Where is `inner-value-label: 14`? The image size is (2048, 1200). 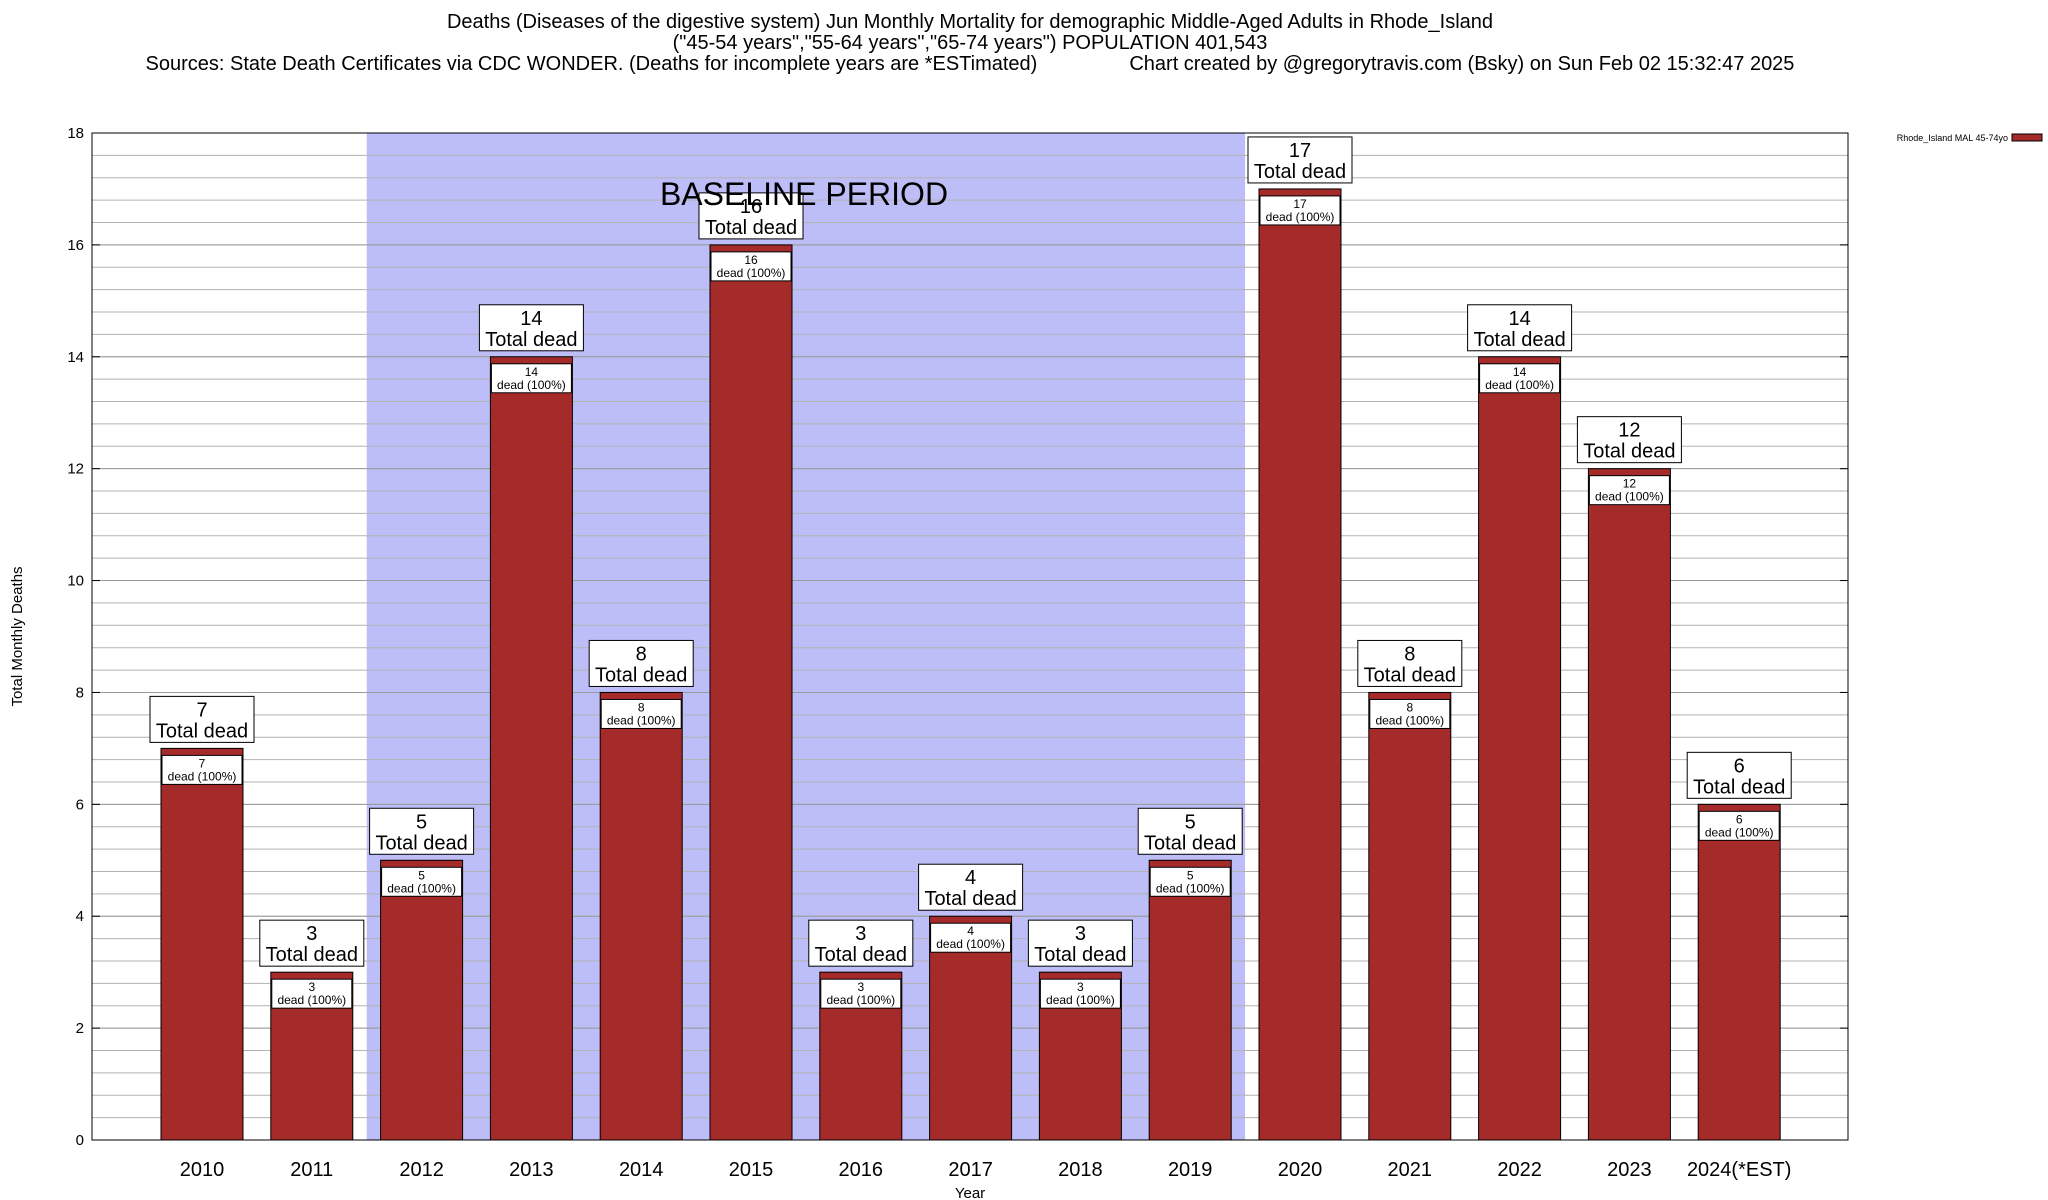 inner-value-label: 14 is located at coordinates (532, 372).